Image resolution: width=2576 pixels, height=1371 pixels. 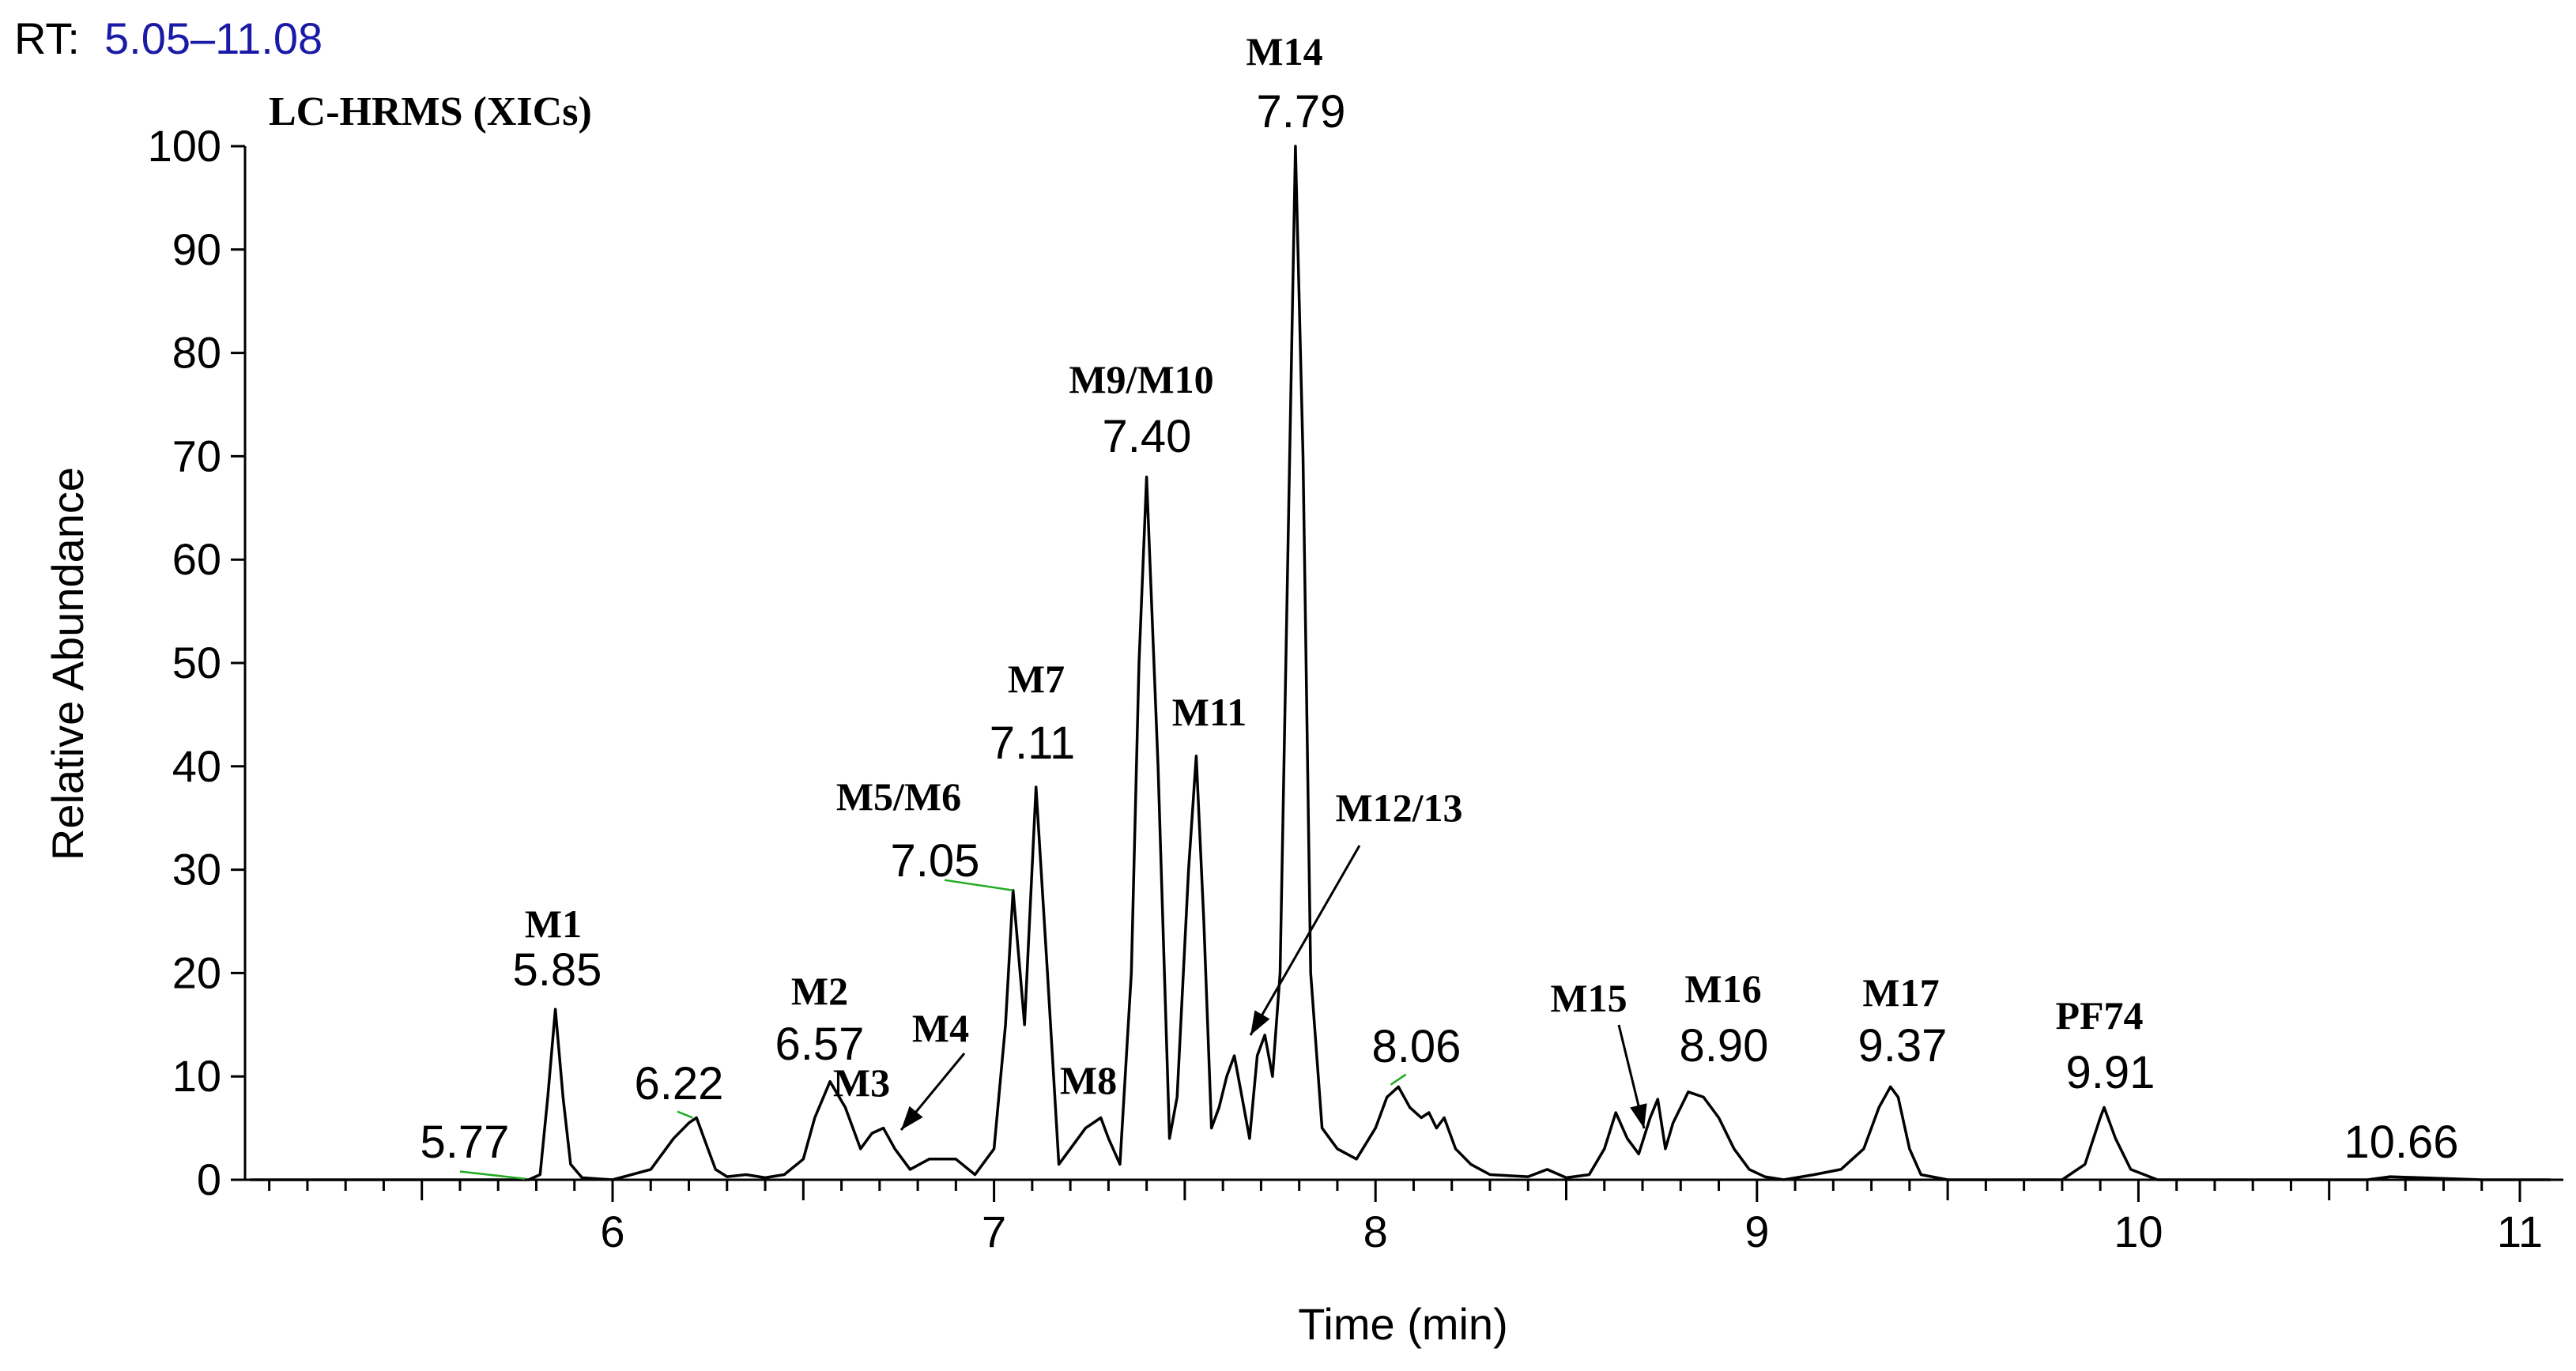 What do you see at coordinates (2401, 1142) in the screenshot?
I see `retention-time-label: 10.66` at bounding box center [2401, 1142].